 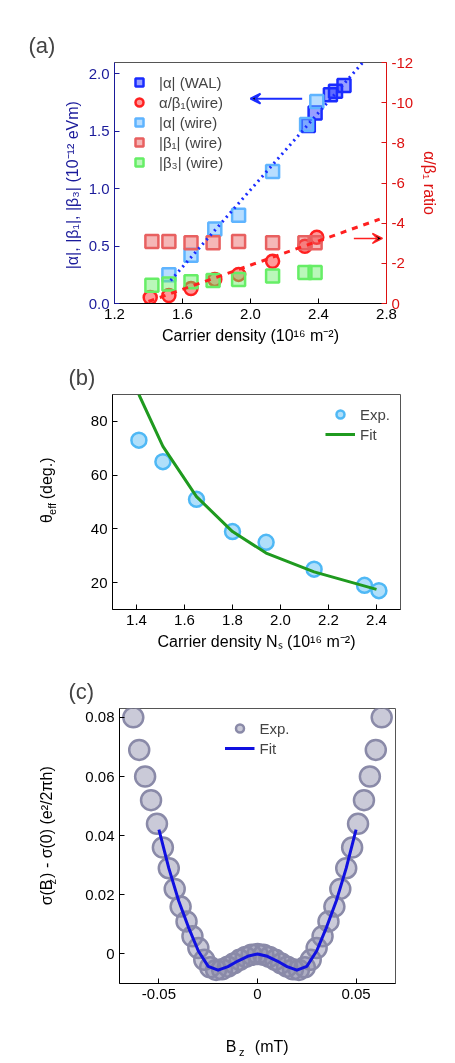 What do you see at coordinates (257, 993) in the screenshot?
I see `x-tick-label: 0` at bounding box center [257, 993].